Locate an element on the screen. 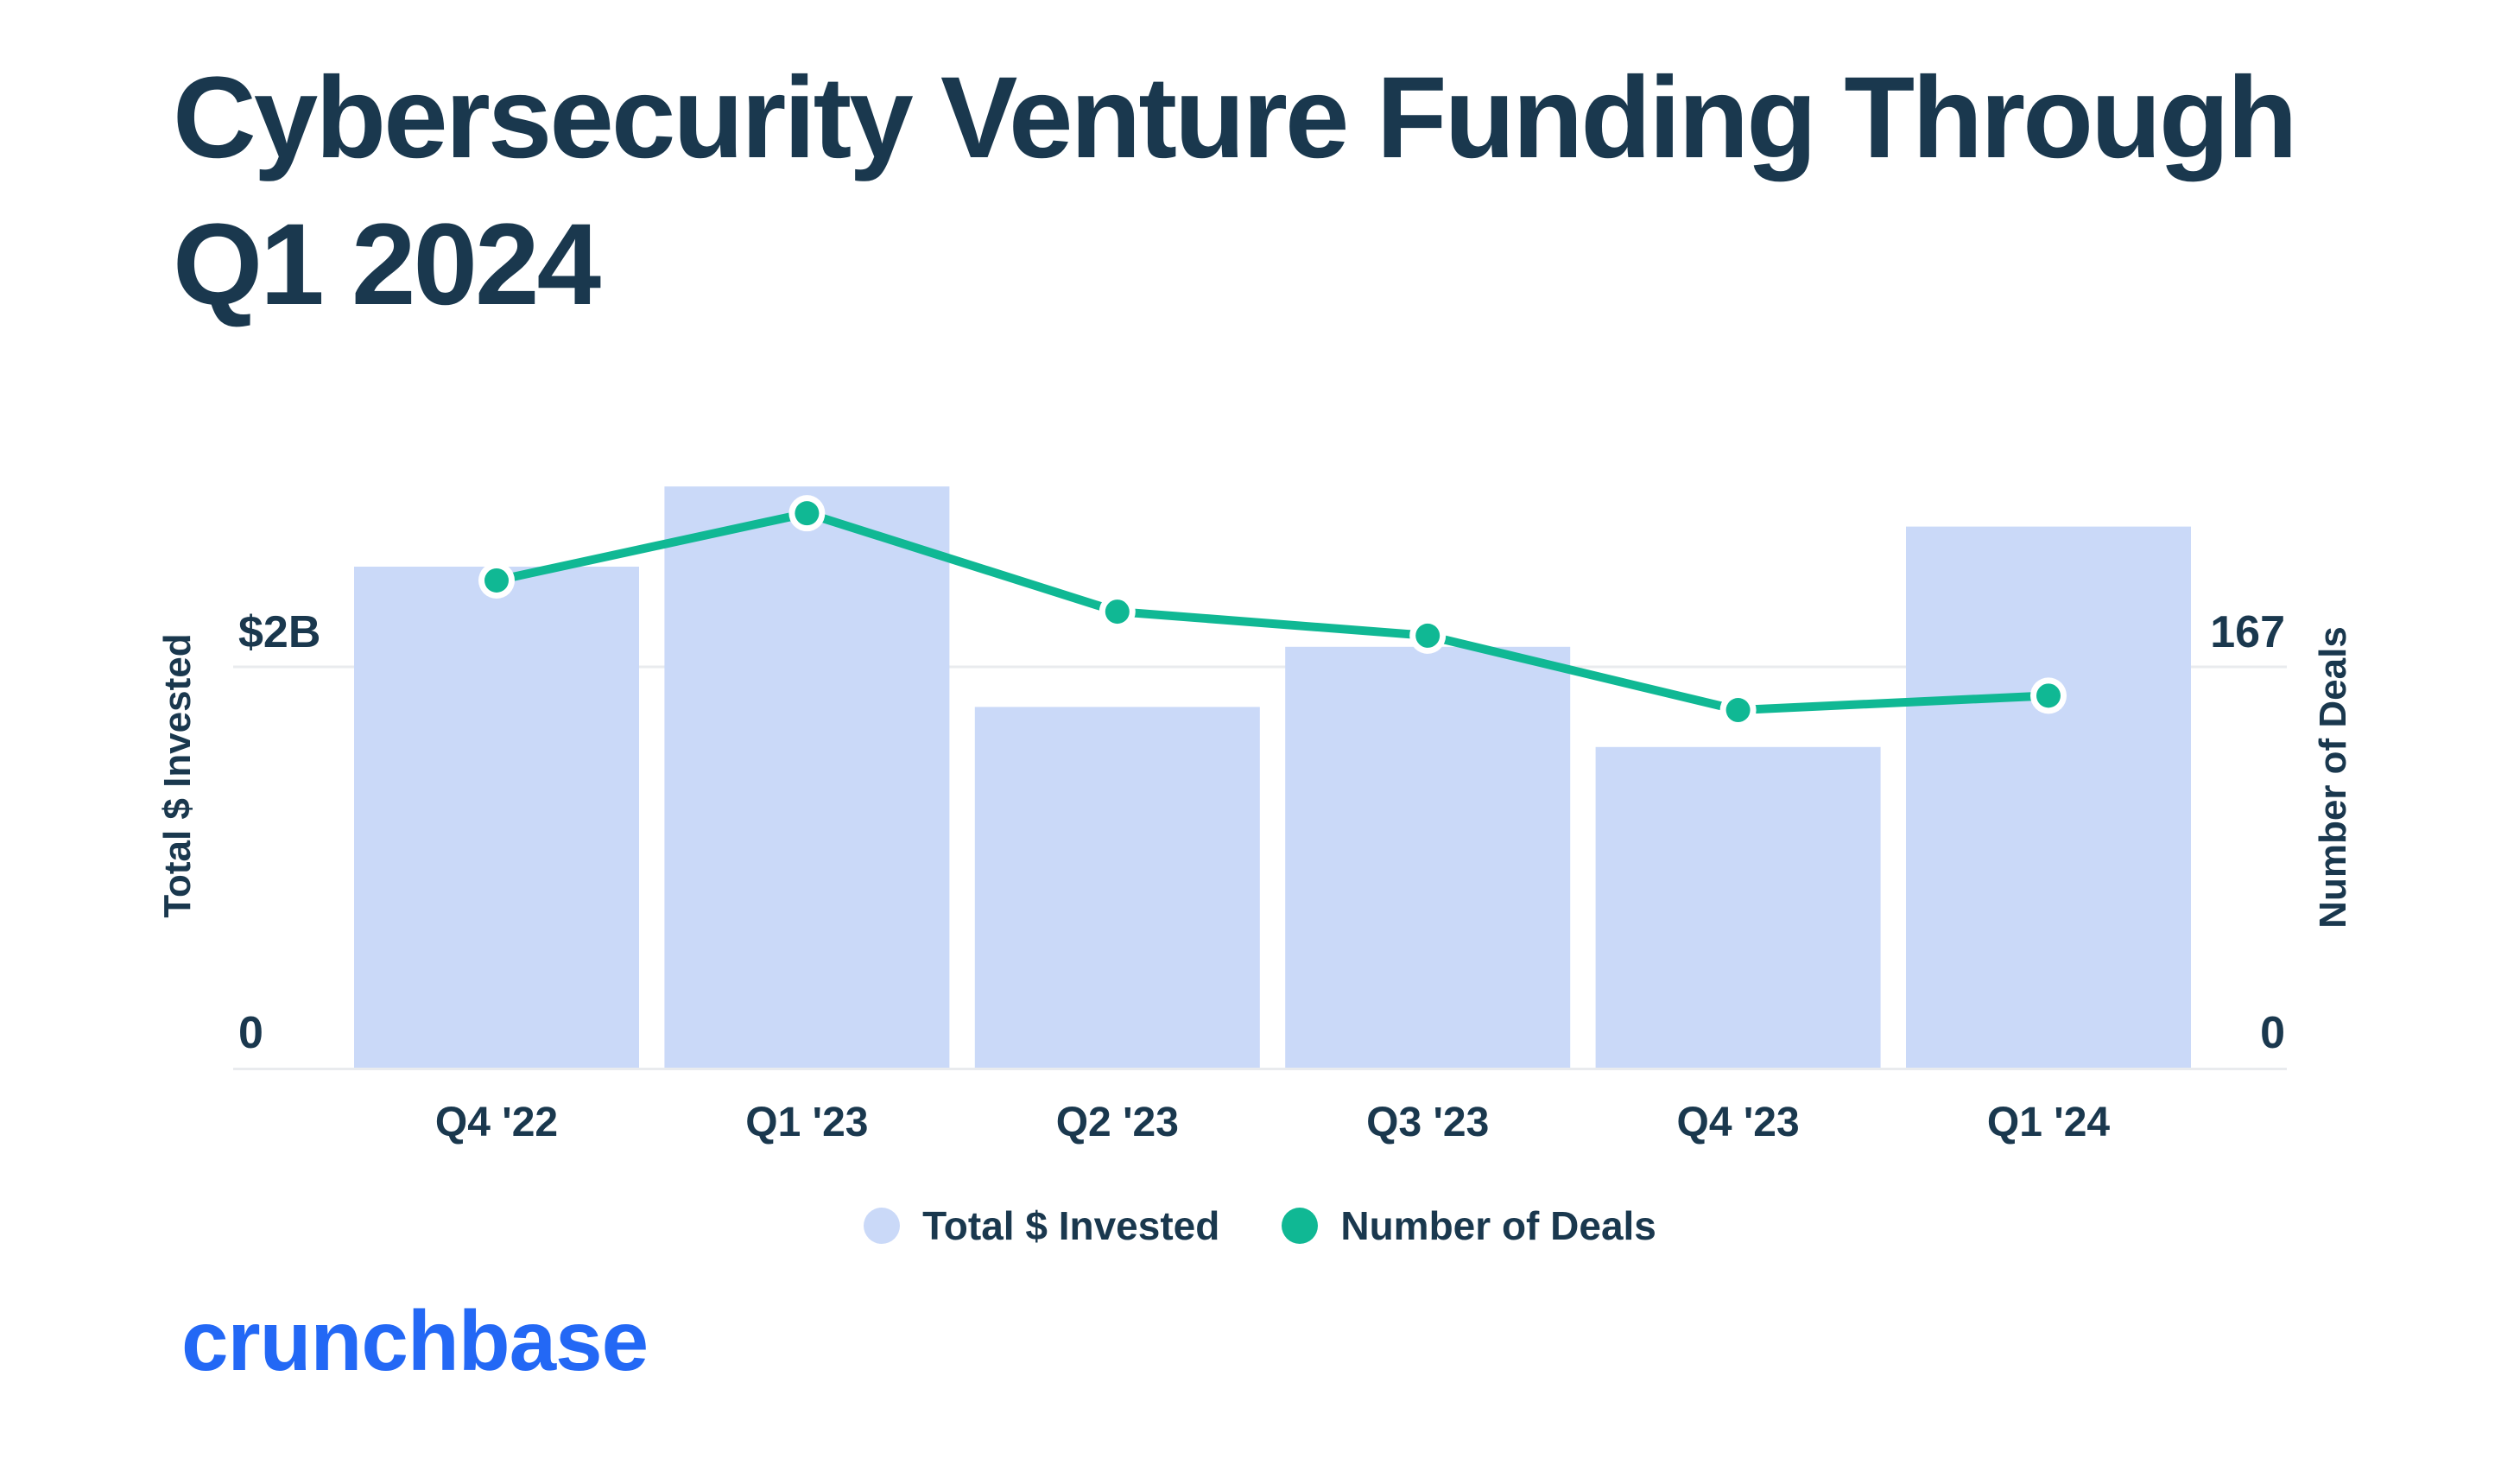 The height and width of the screenshot is (1465, 2520). bar-Q4 '22 is located at coordinates (497, 817).